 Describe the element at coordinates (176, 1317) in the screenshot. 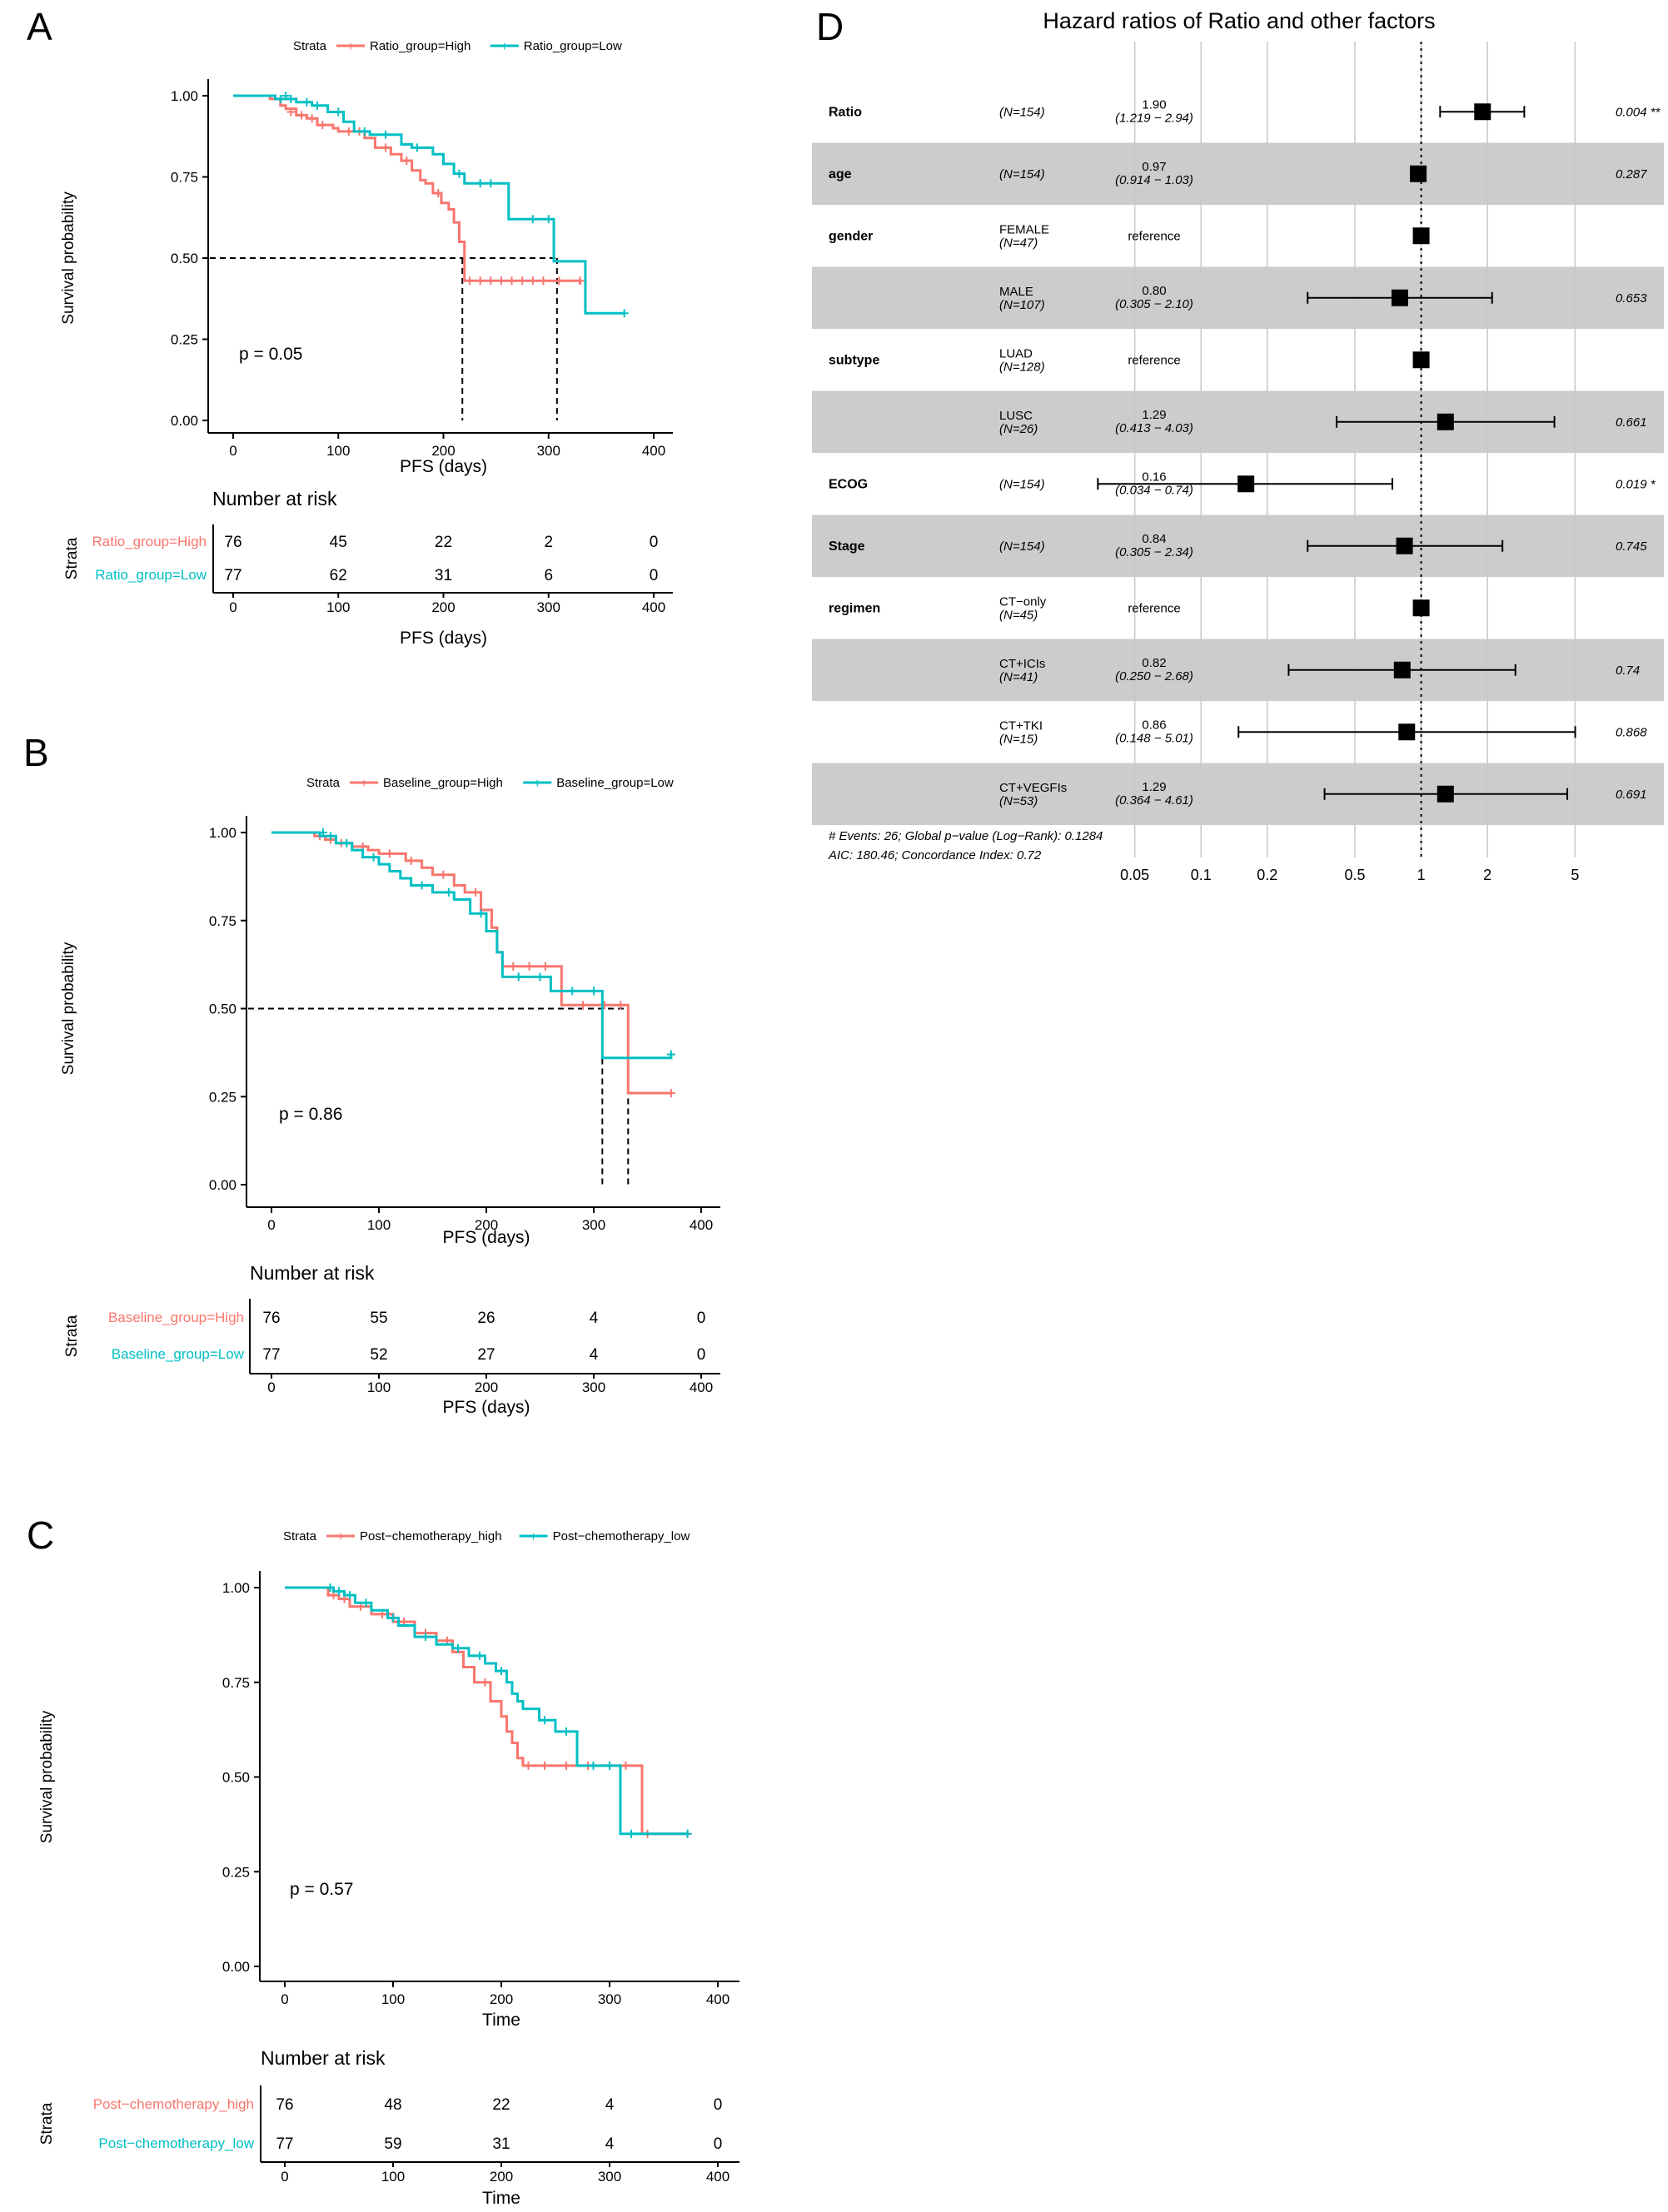

I see `risk-row-label-high: Baseline_group=High` at that location.